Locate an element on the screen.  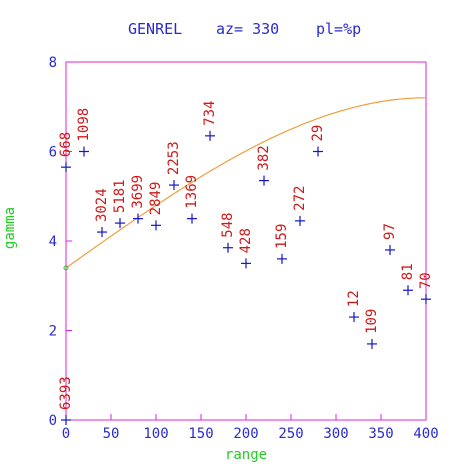
point-count-label: 1369 is located at coordinates (192, 192).